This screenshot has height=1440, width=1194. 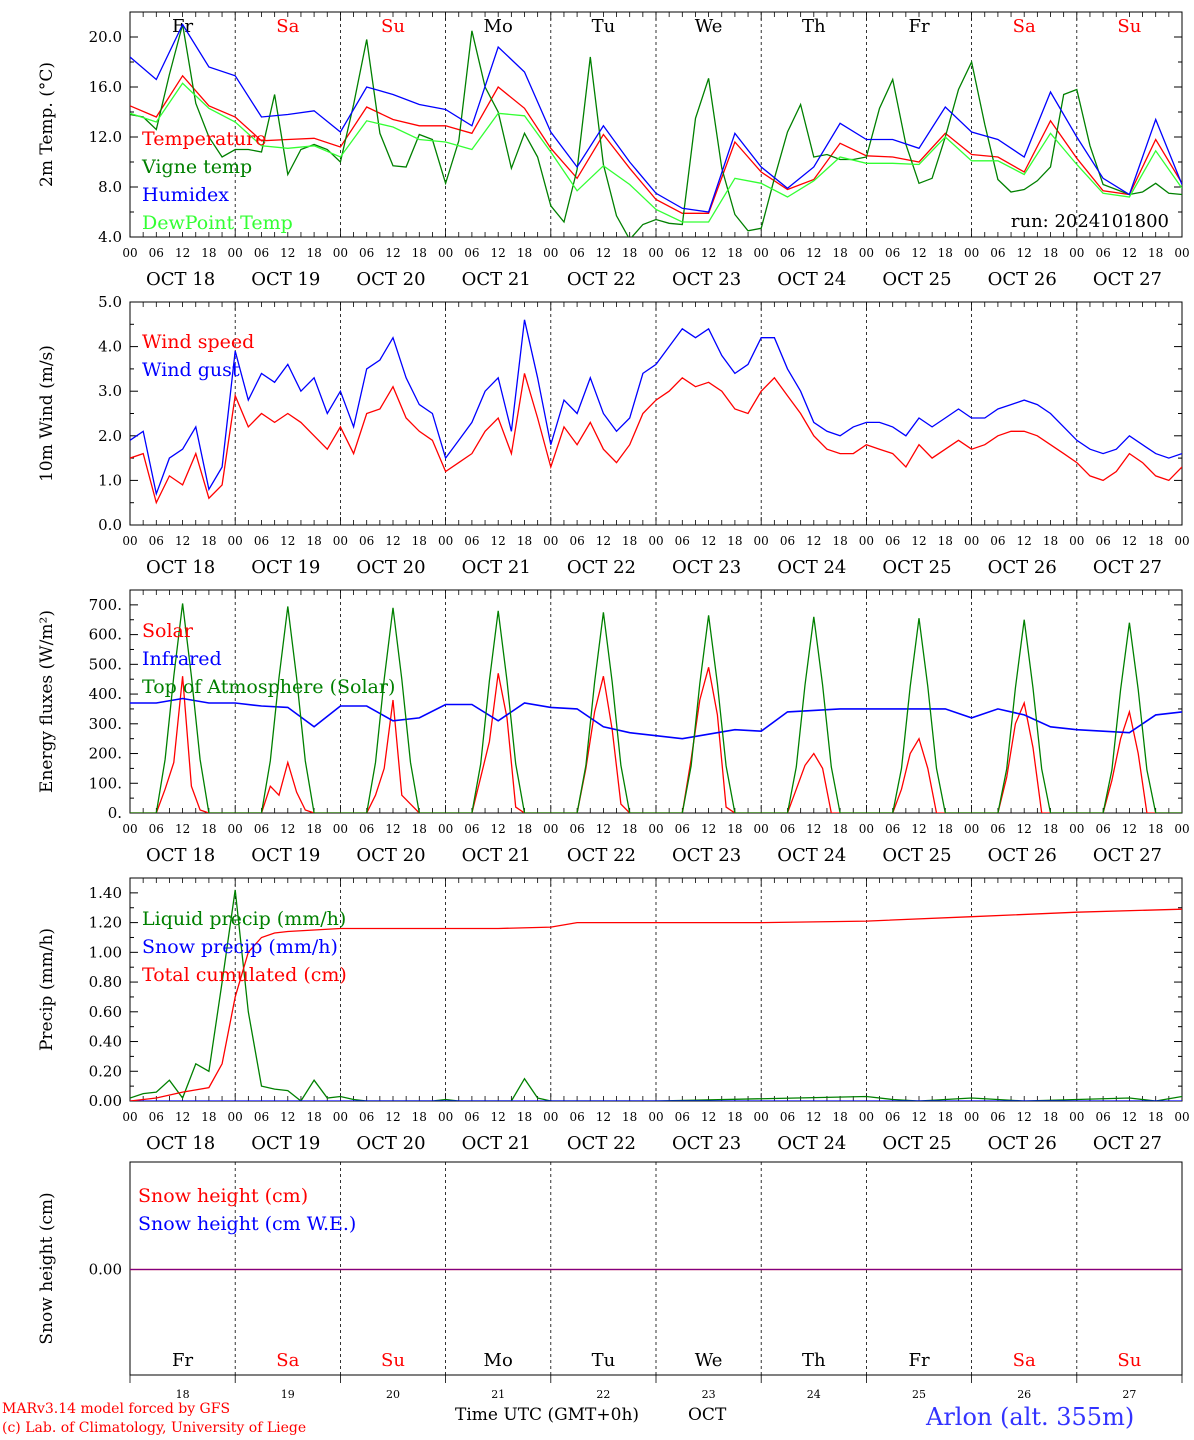 What do you see at coordinates (706, 567) in the screenshot?
I see `date-label: OCT 23` at bounding box center [706, 567].